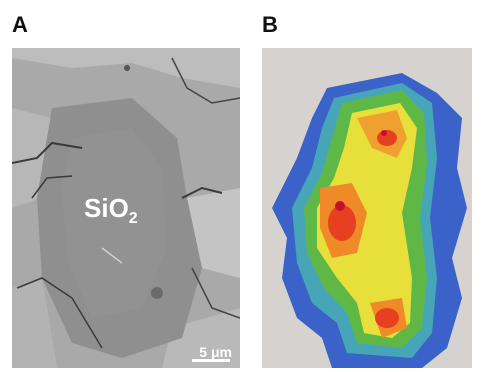  Describe the element at coordinates (211, 360) in the screenshot. I see `scale-bar` at that location.